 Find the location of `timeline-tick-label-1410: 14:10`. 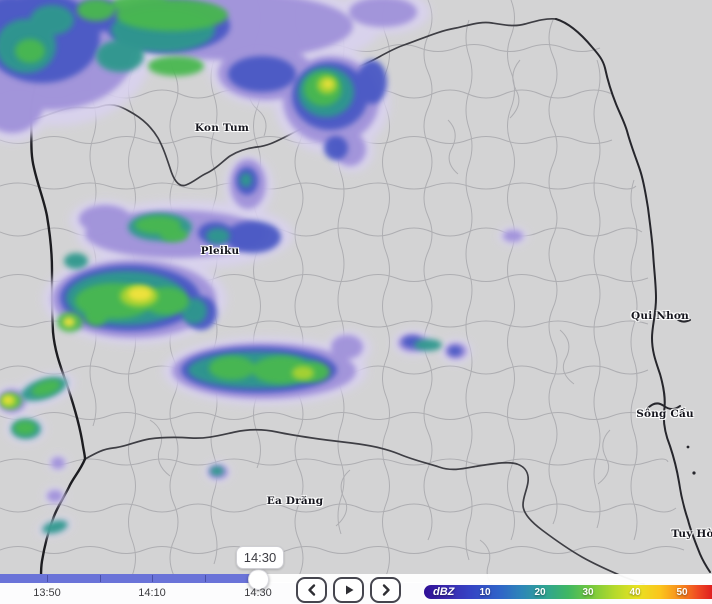

timeline-tick-label-1410: 14:10 is located at coordinates (152, 593).